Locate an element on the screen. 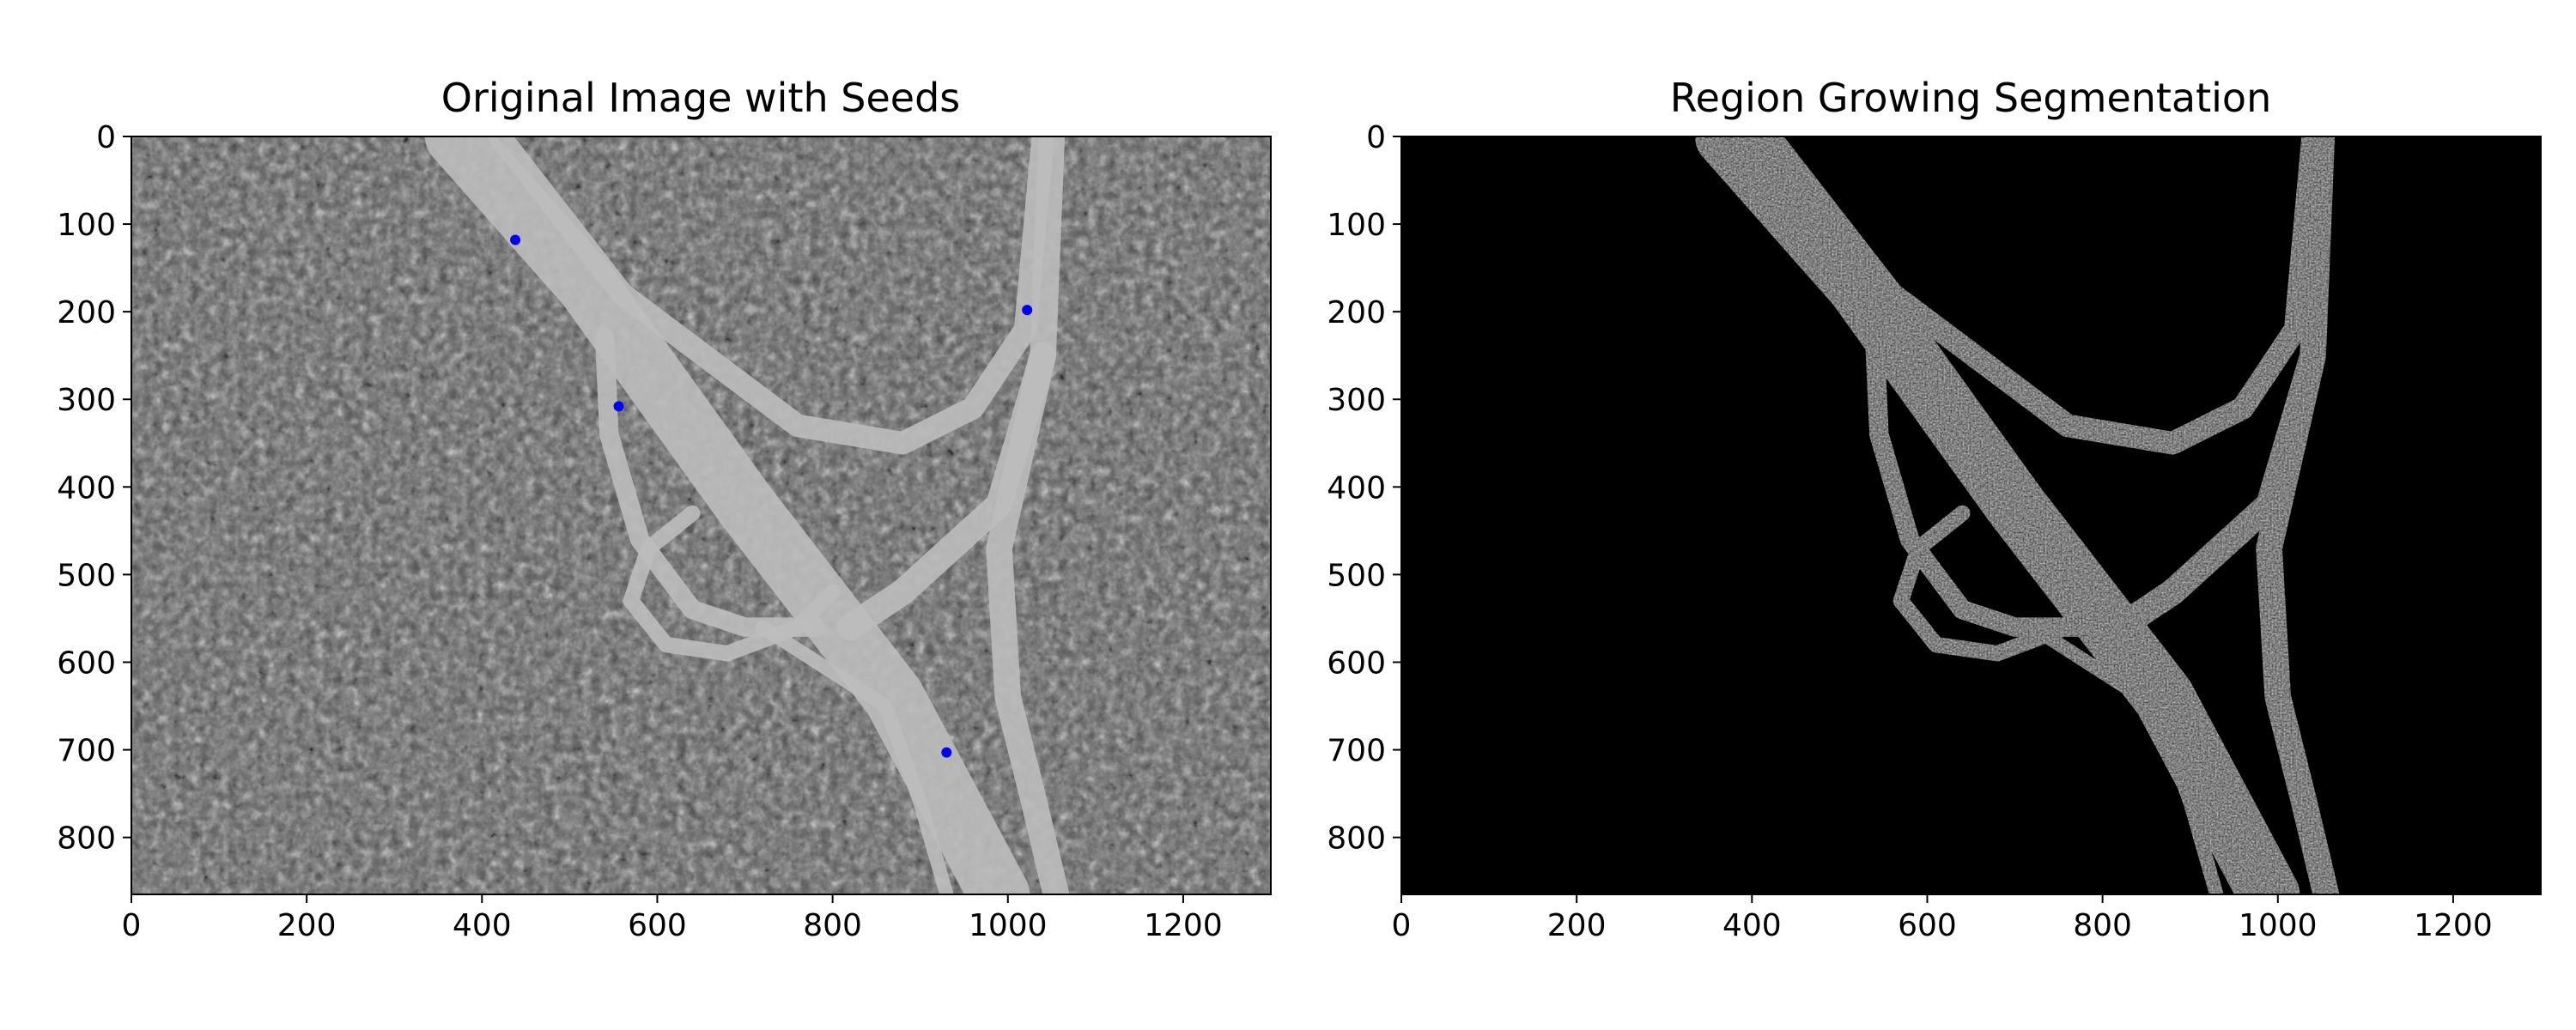 The image size is (2576, 1030). original-y-tick-label: 700 is located at coordinates (86, 751).